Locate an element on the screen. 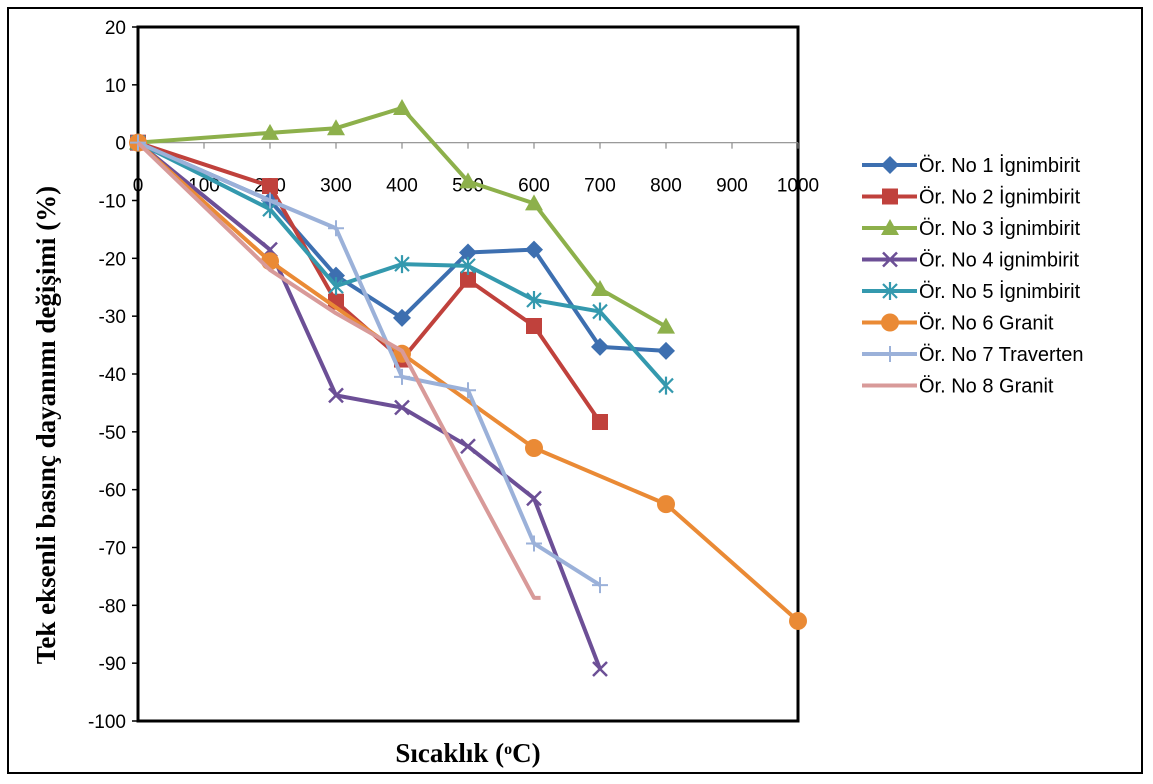  y-tick-label: -40 is located at coordinates (112, 375).